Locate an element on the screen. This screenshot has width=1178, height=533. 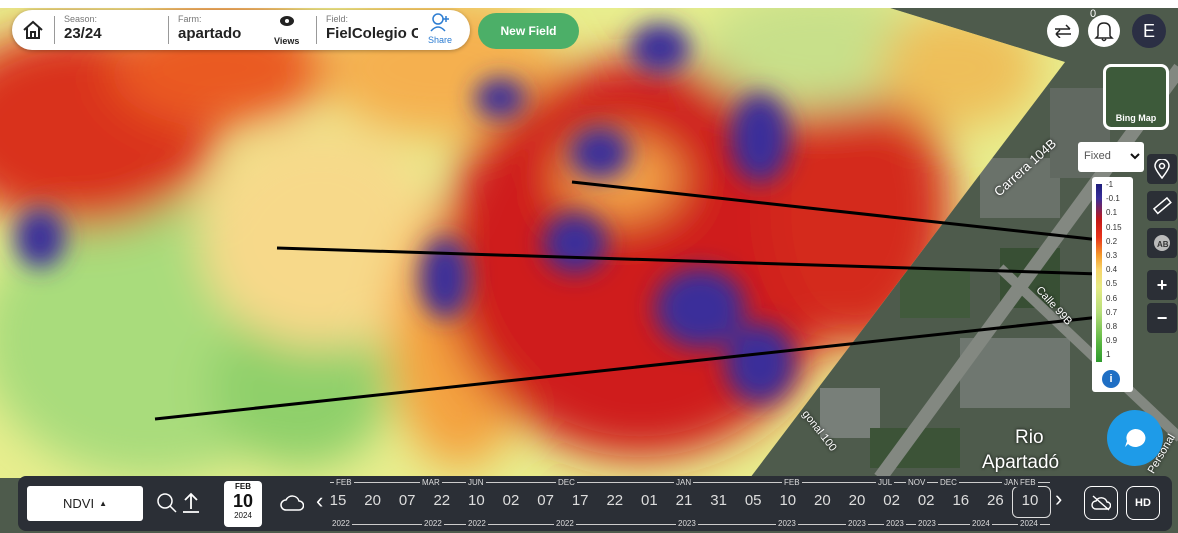
share: Share is located at coordinates (440, 28).